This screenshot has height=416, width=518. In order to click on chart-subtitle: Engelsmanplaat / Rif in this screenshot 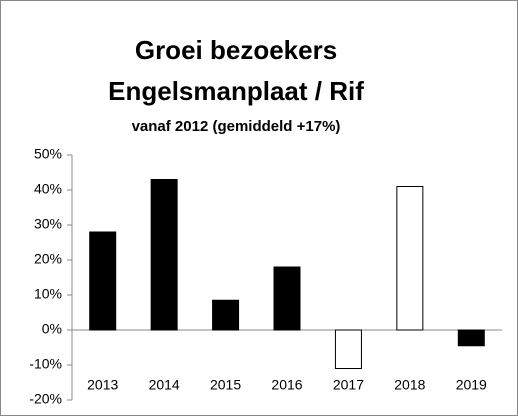, I will do `click(236, 91)`.